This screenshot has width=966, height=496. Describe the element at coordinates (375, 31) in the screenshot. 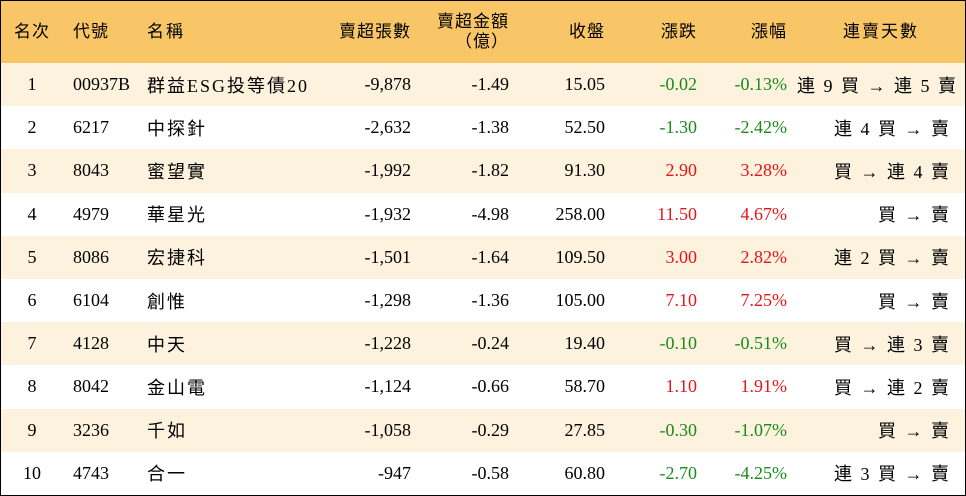

I see `header-sell-lots: 賣超張數` at that location.